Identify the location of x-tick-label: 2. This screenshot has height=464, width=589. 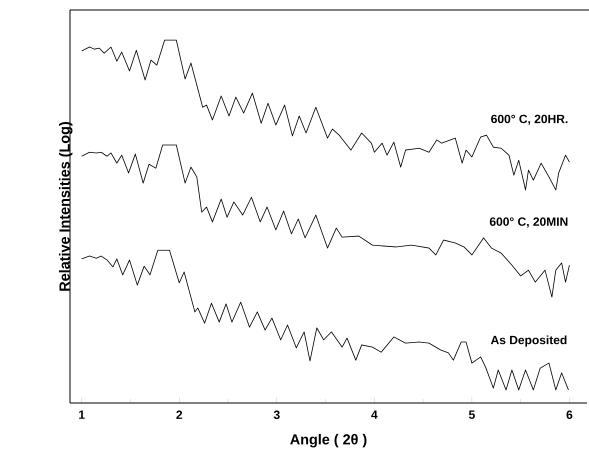
(179, 414).